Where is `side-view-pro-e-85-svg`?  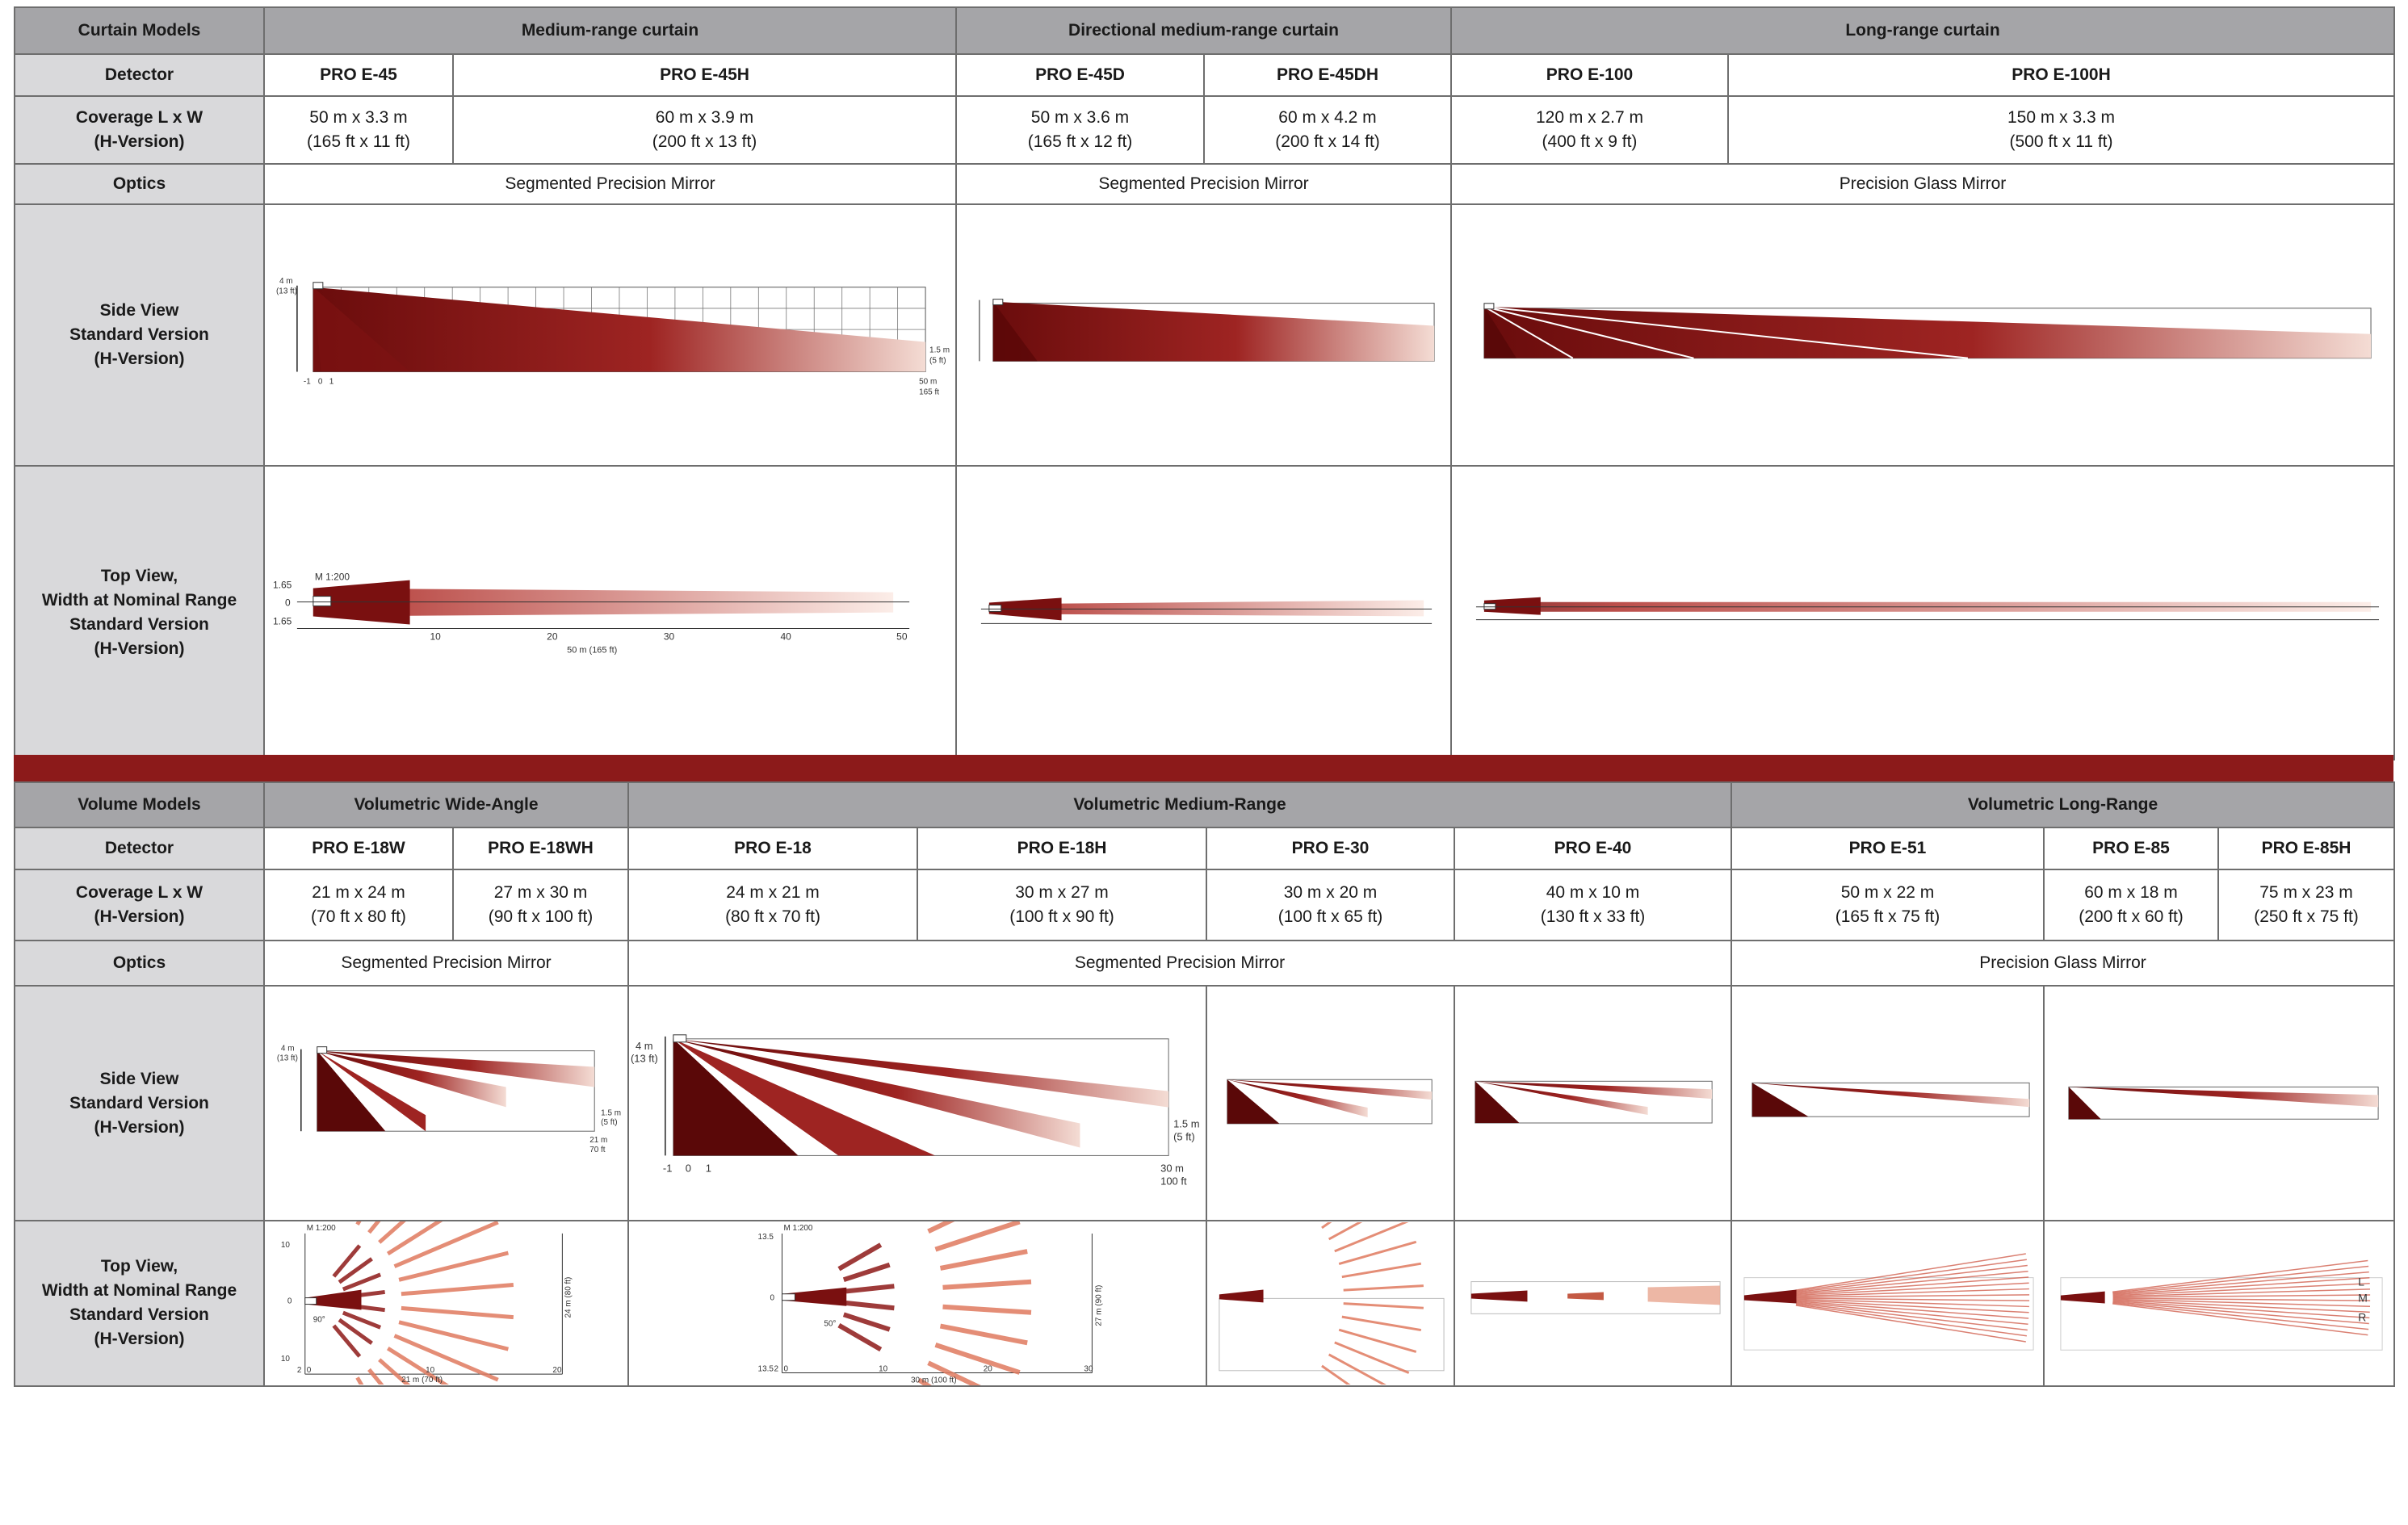 side-view-pro-e-85-svg is located at coordinates (2223, 1103).